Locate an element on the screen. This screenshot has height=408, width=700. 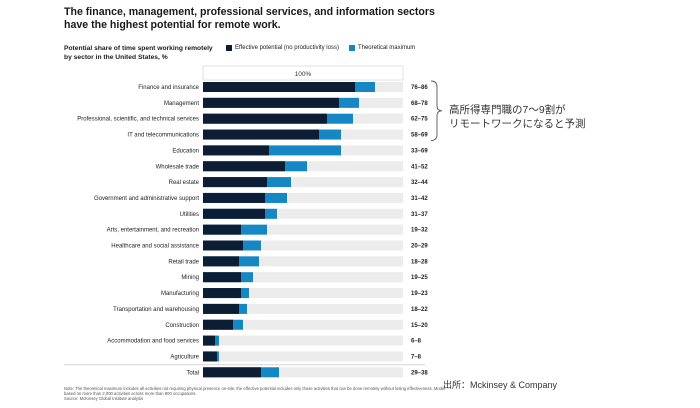
range-label: 19–25 is located at coordinates (419, 278).